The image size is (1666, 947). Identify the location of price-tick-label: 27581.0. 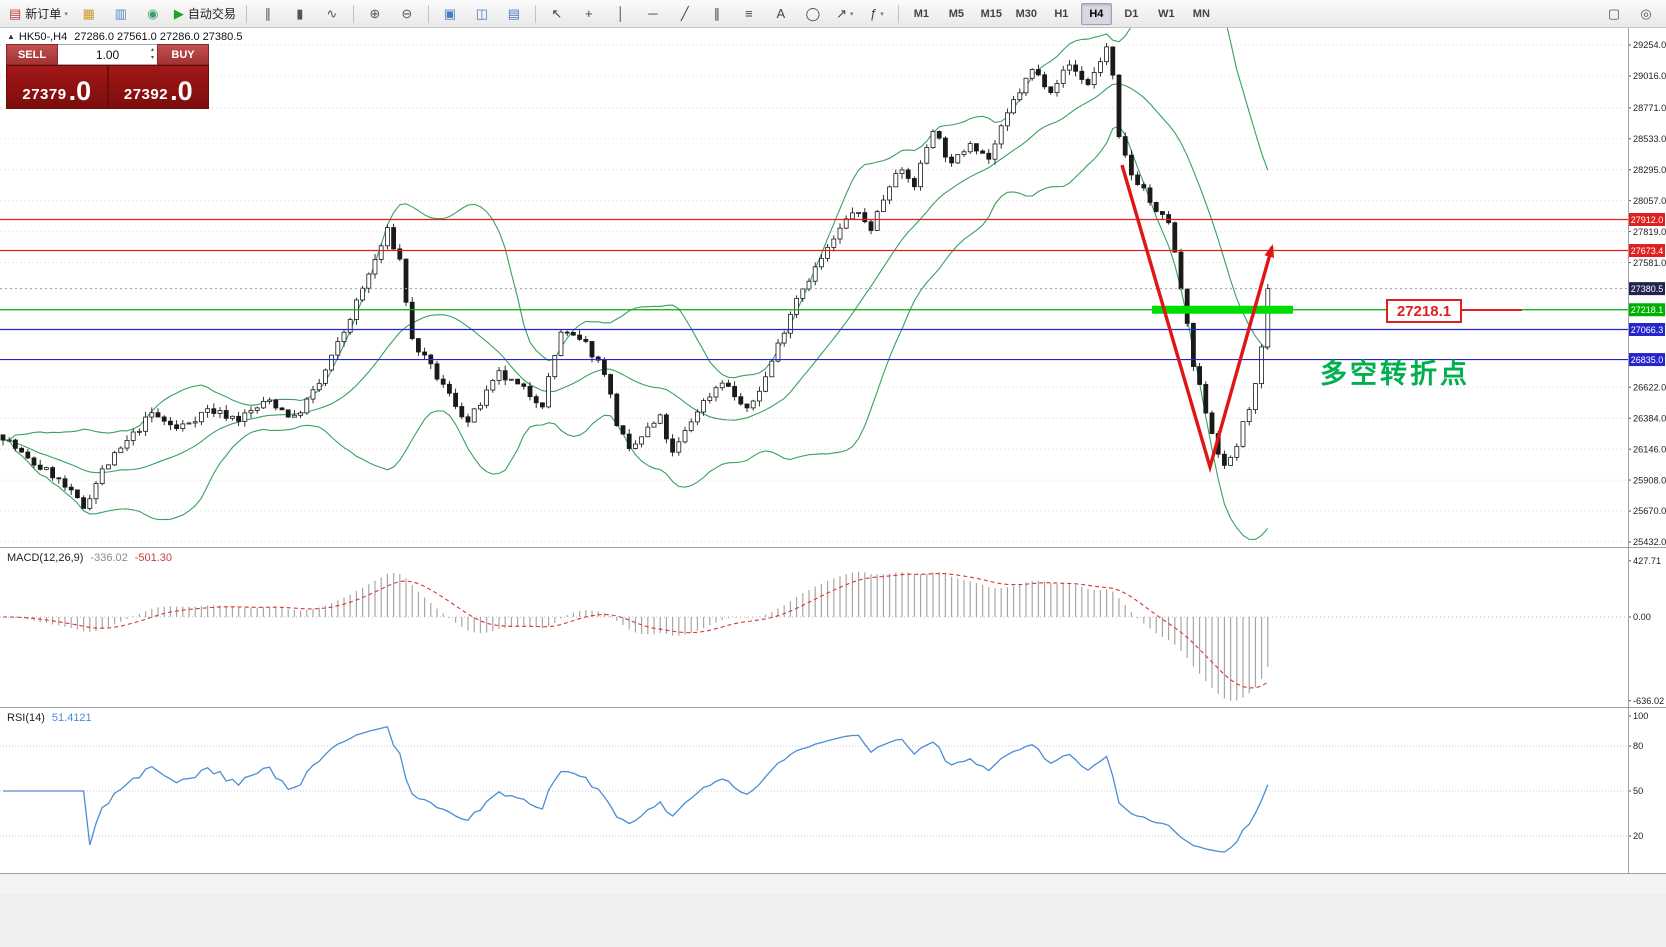
(1649, 263).